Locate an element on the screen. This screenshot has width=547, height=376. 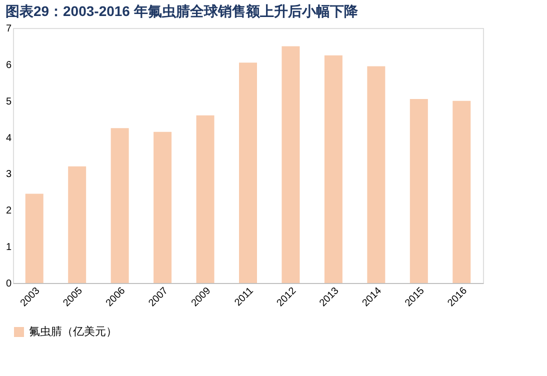
y-tick-label: 3 is located at coordinates (9, 174).